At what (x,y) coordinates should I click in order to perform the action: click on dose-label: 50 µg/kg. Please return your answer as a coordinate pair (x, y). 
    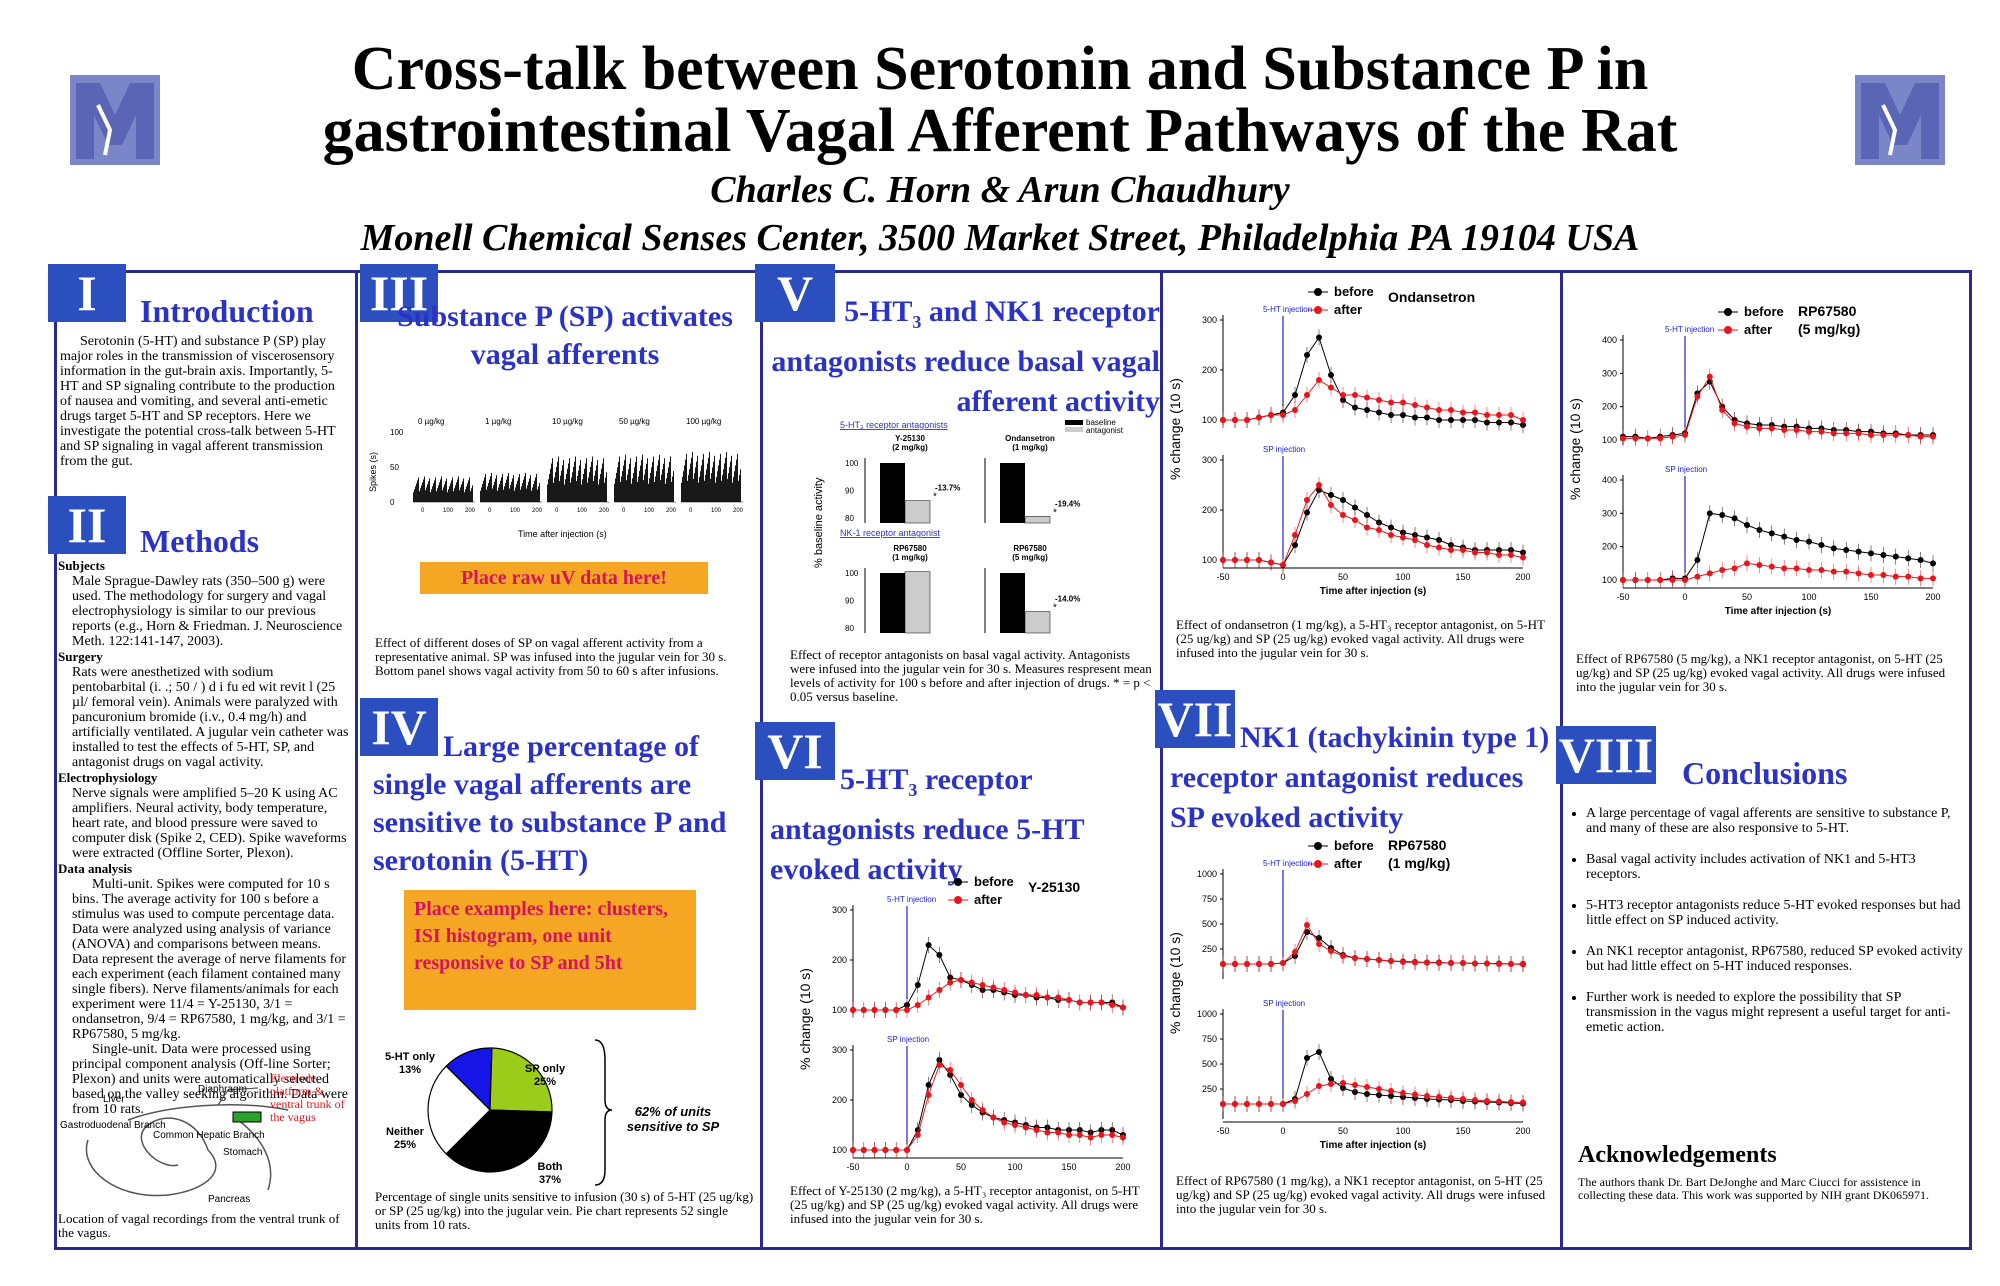
    Looking at the image, I should click on (634, 421).